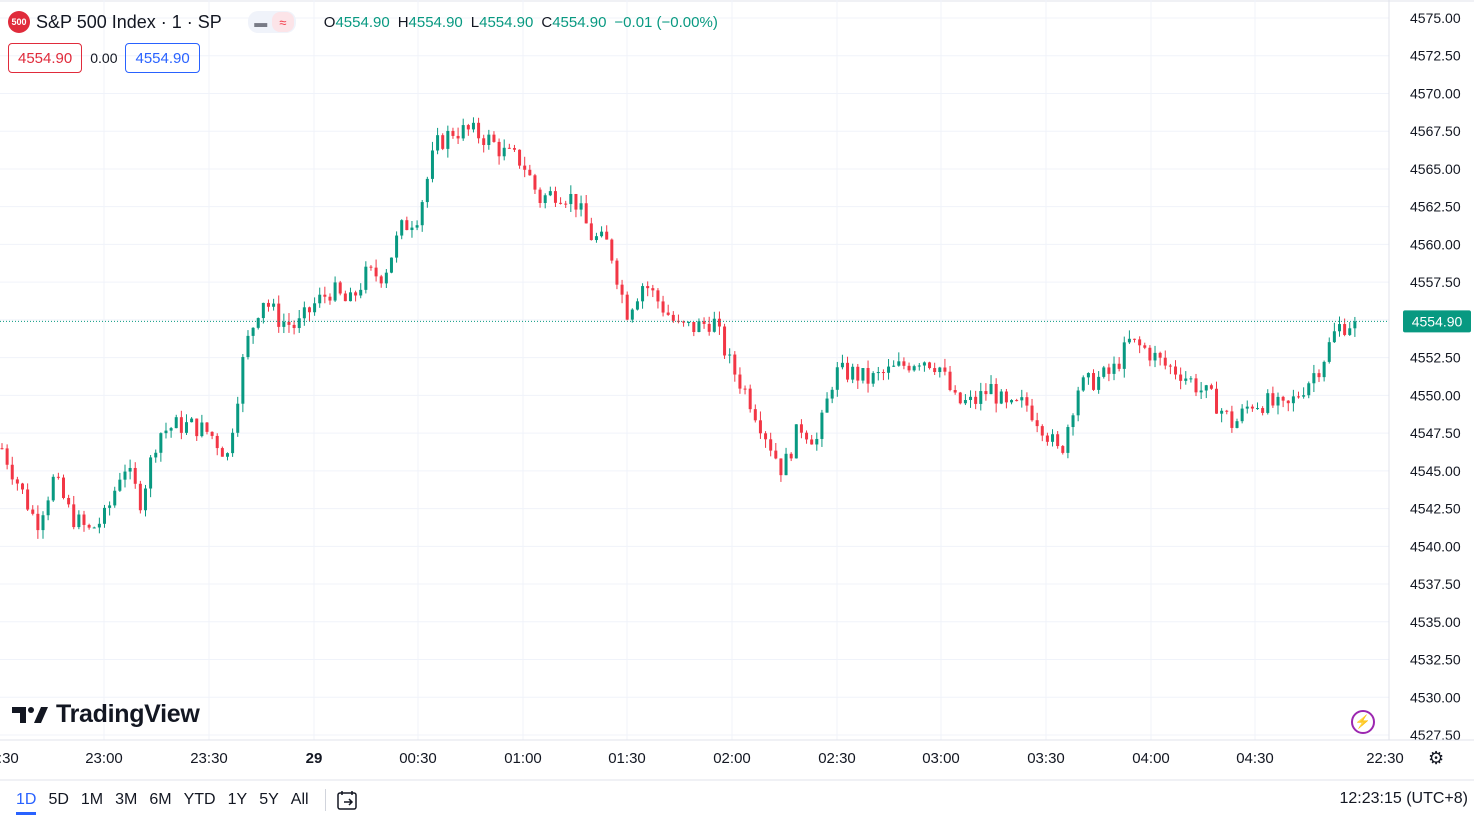 Image resolution: width=1474 pixels, height=818 pixels. Describe the element at coordinates (1403, 798) in the screenshot. I see `clock-display: 12:23:15 (UTC+8)` at that location.